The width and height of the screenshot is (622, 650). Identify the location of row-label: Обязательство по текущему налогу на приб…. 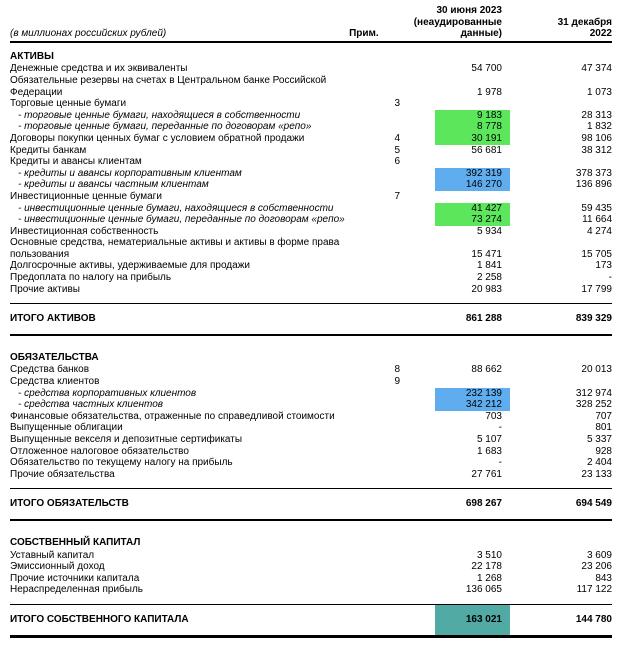
(121, 463).